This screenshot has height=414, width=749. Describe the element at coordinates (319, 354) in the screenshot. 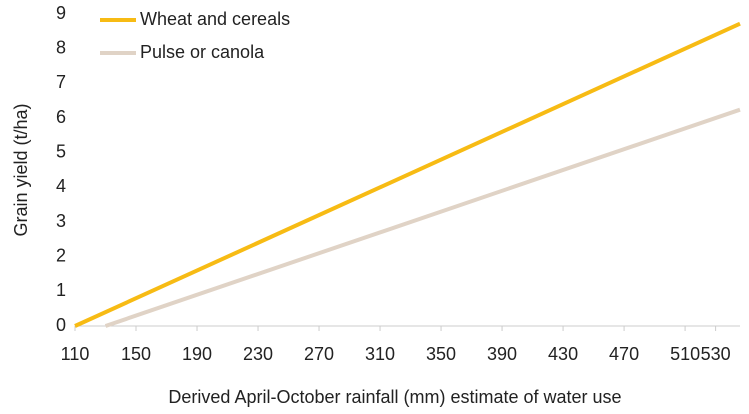

I see `x-tick-label: 270` at that location.